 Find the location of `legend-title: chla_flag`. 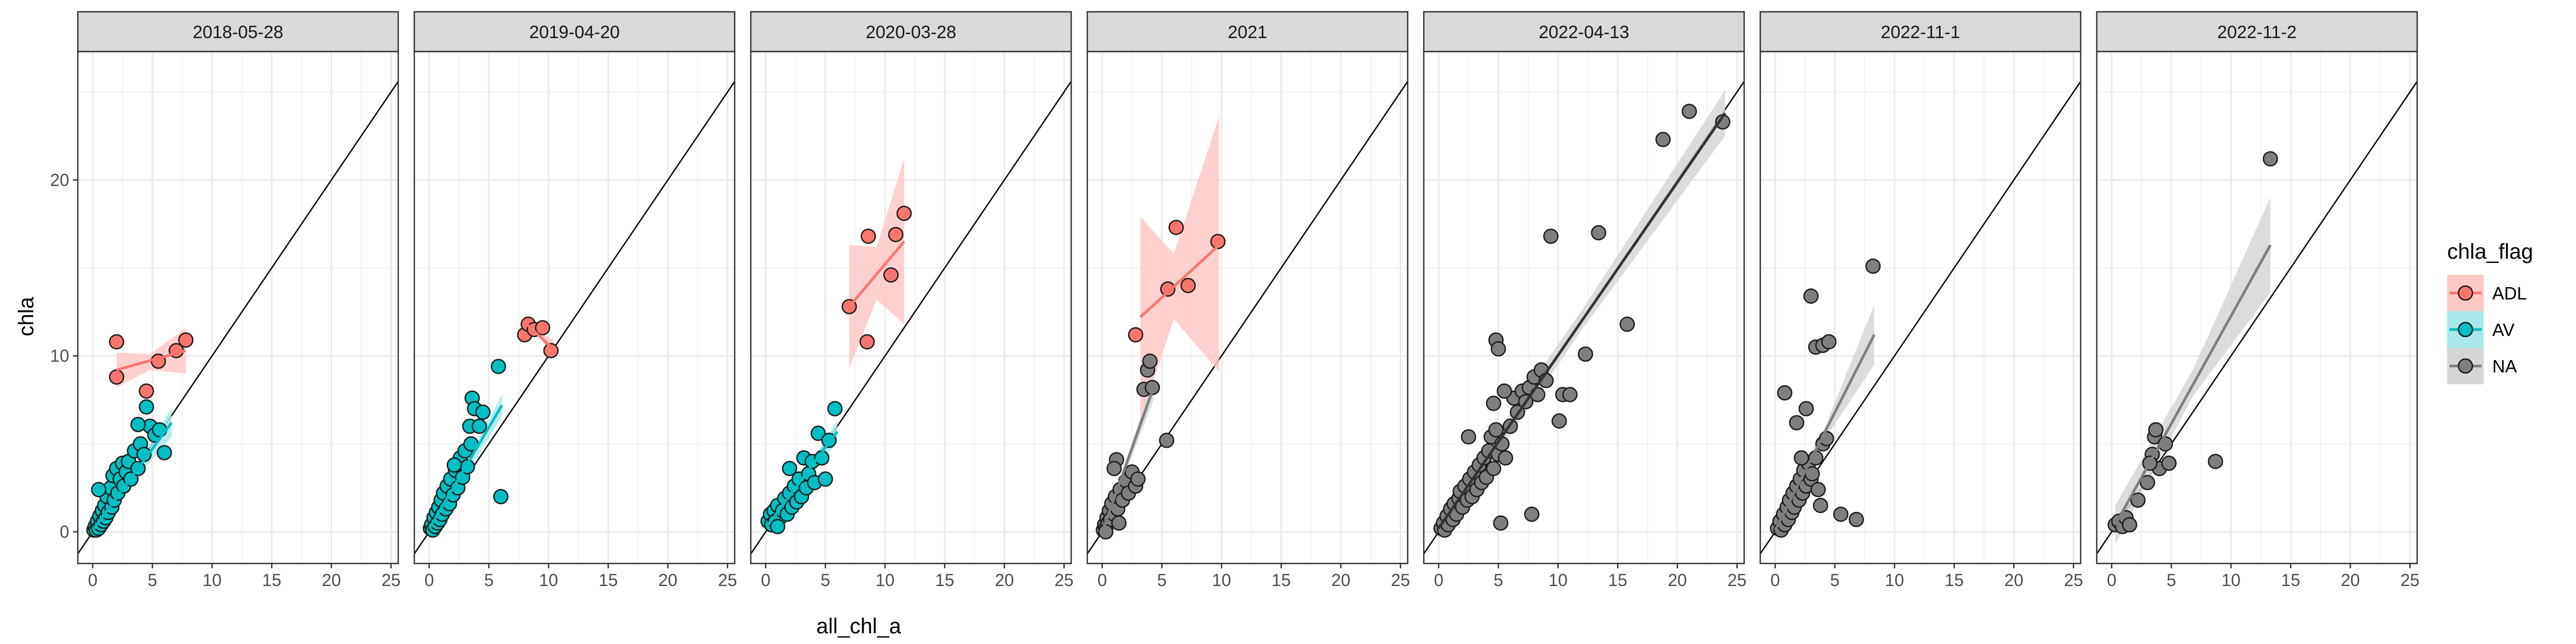

legend-title: chla_flag is located at coordinates (2490, 252).